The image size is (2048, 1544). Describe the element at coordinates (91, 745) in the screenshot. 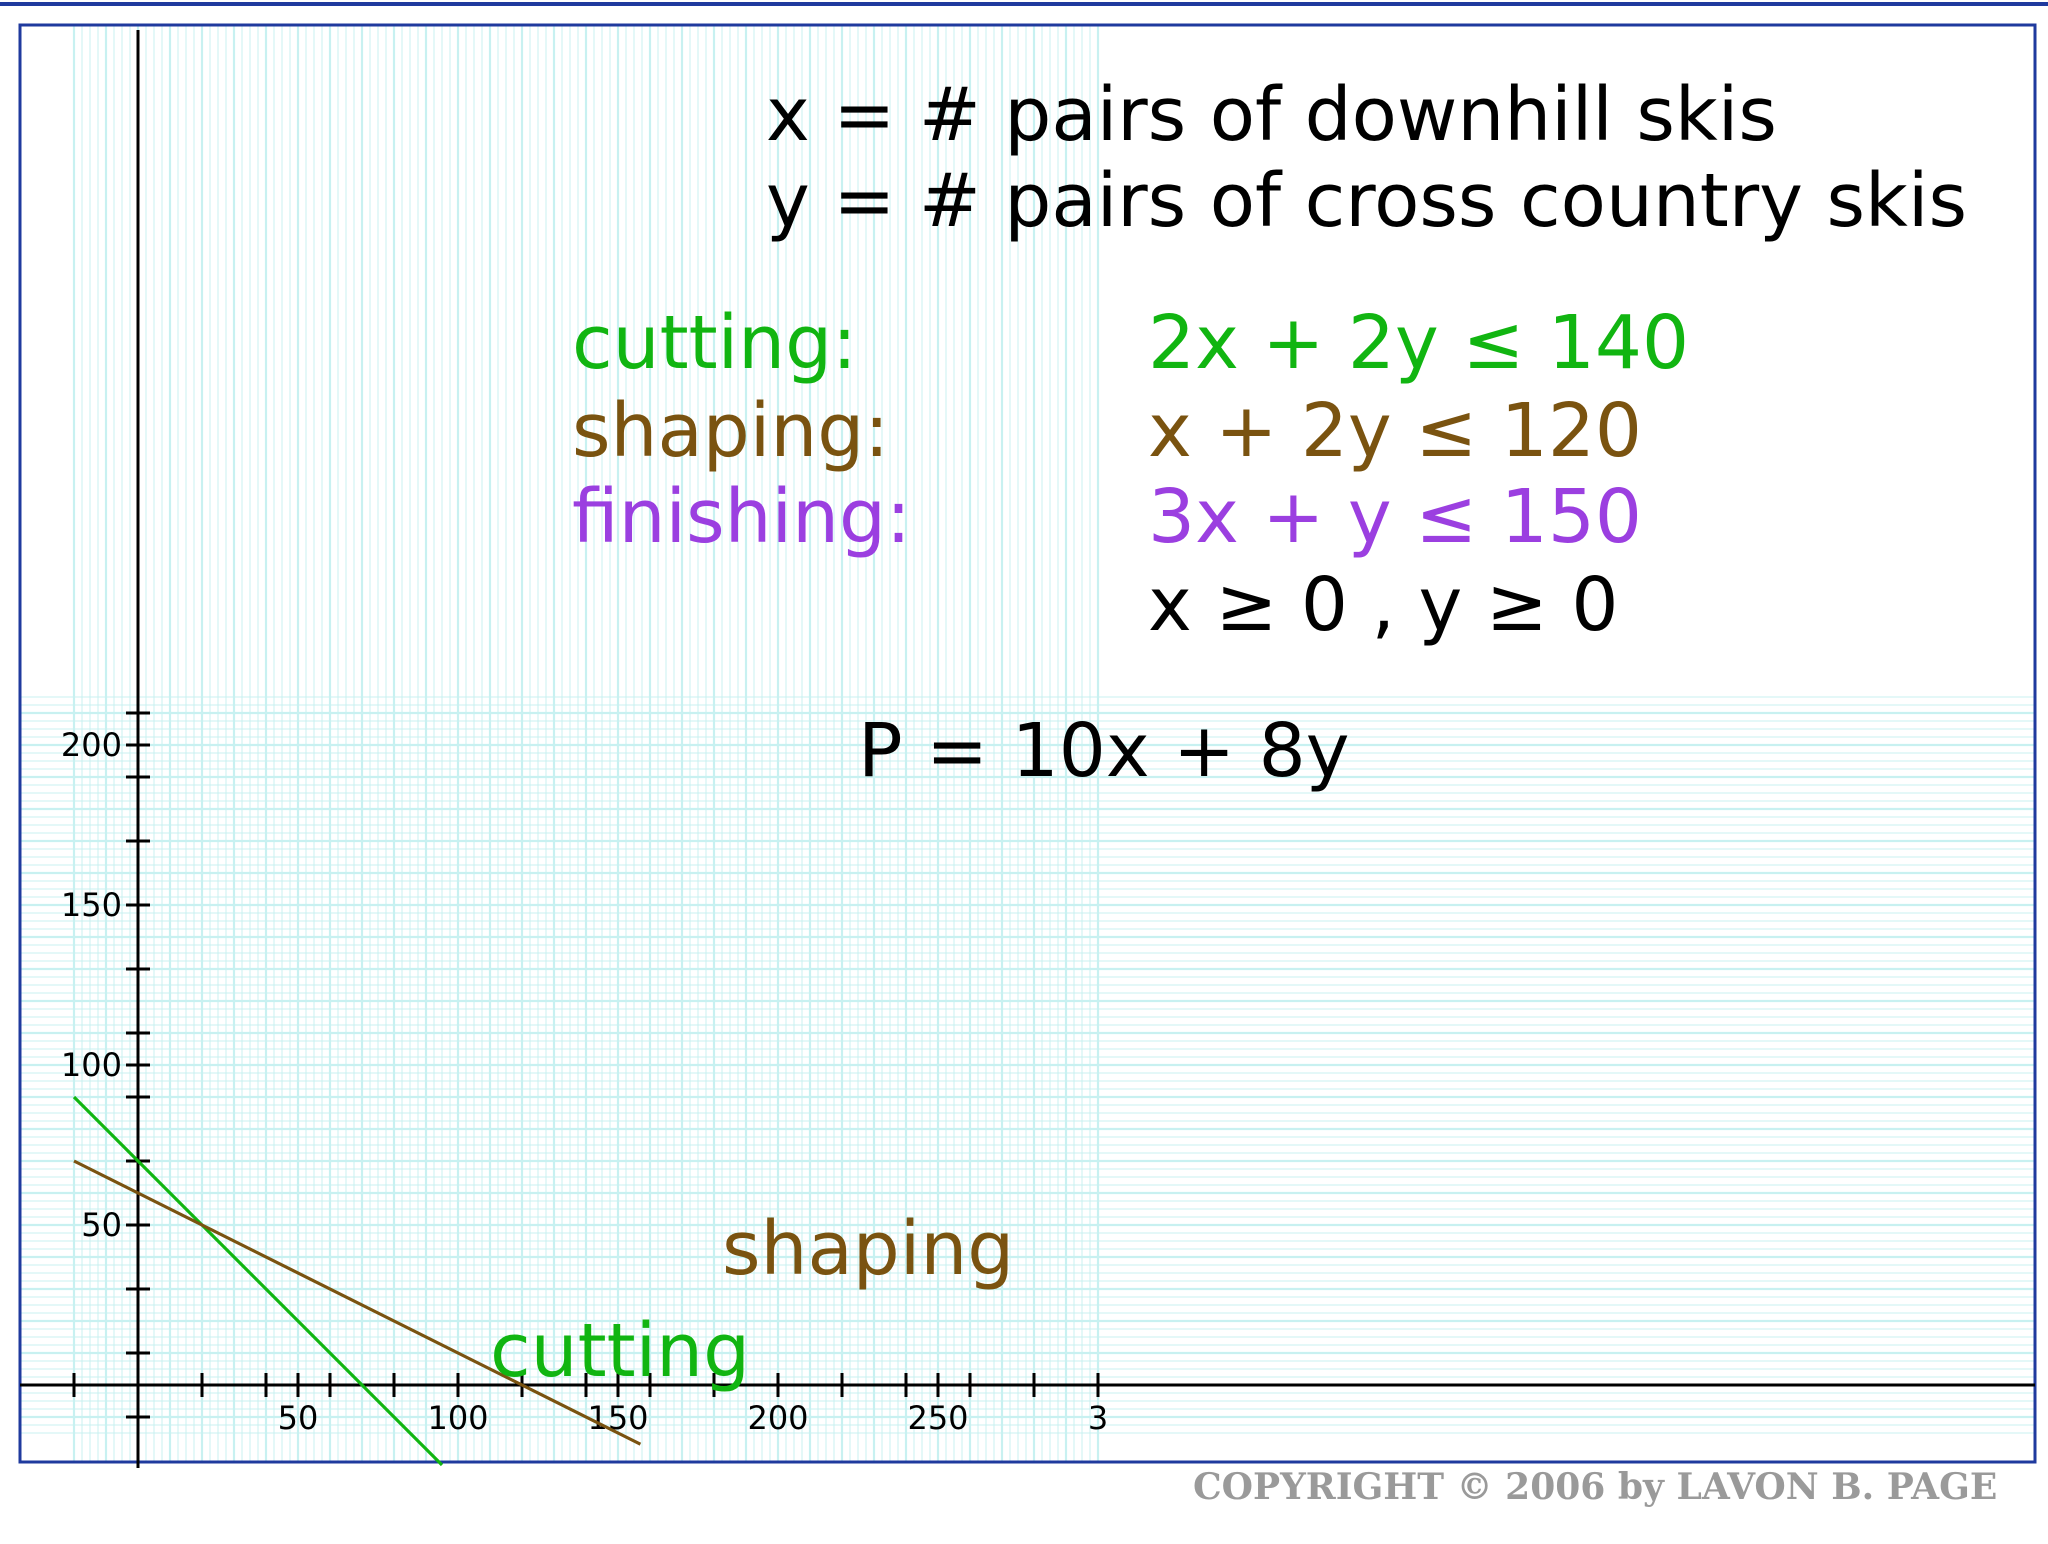

I see `y-tick-label: 200` at that location.